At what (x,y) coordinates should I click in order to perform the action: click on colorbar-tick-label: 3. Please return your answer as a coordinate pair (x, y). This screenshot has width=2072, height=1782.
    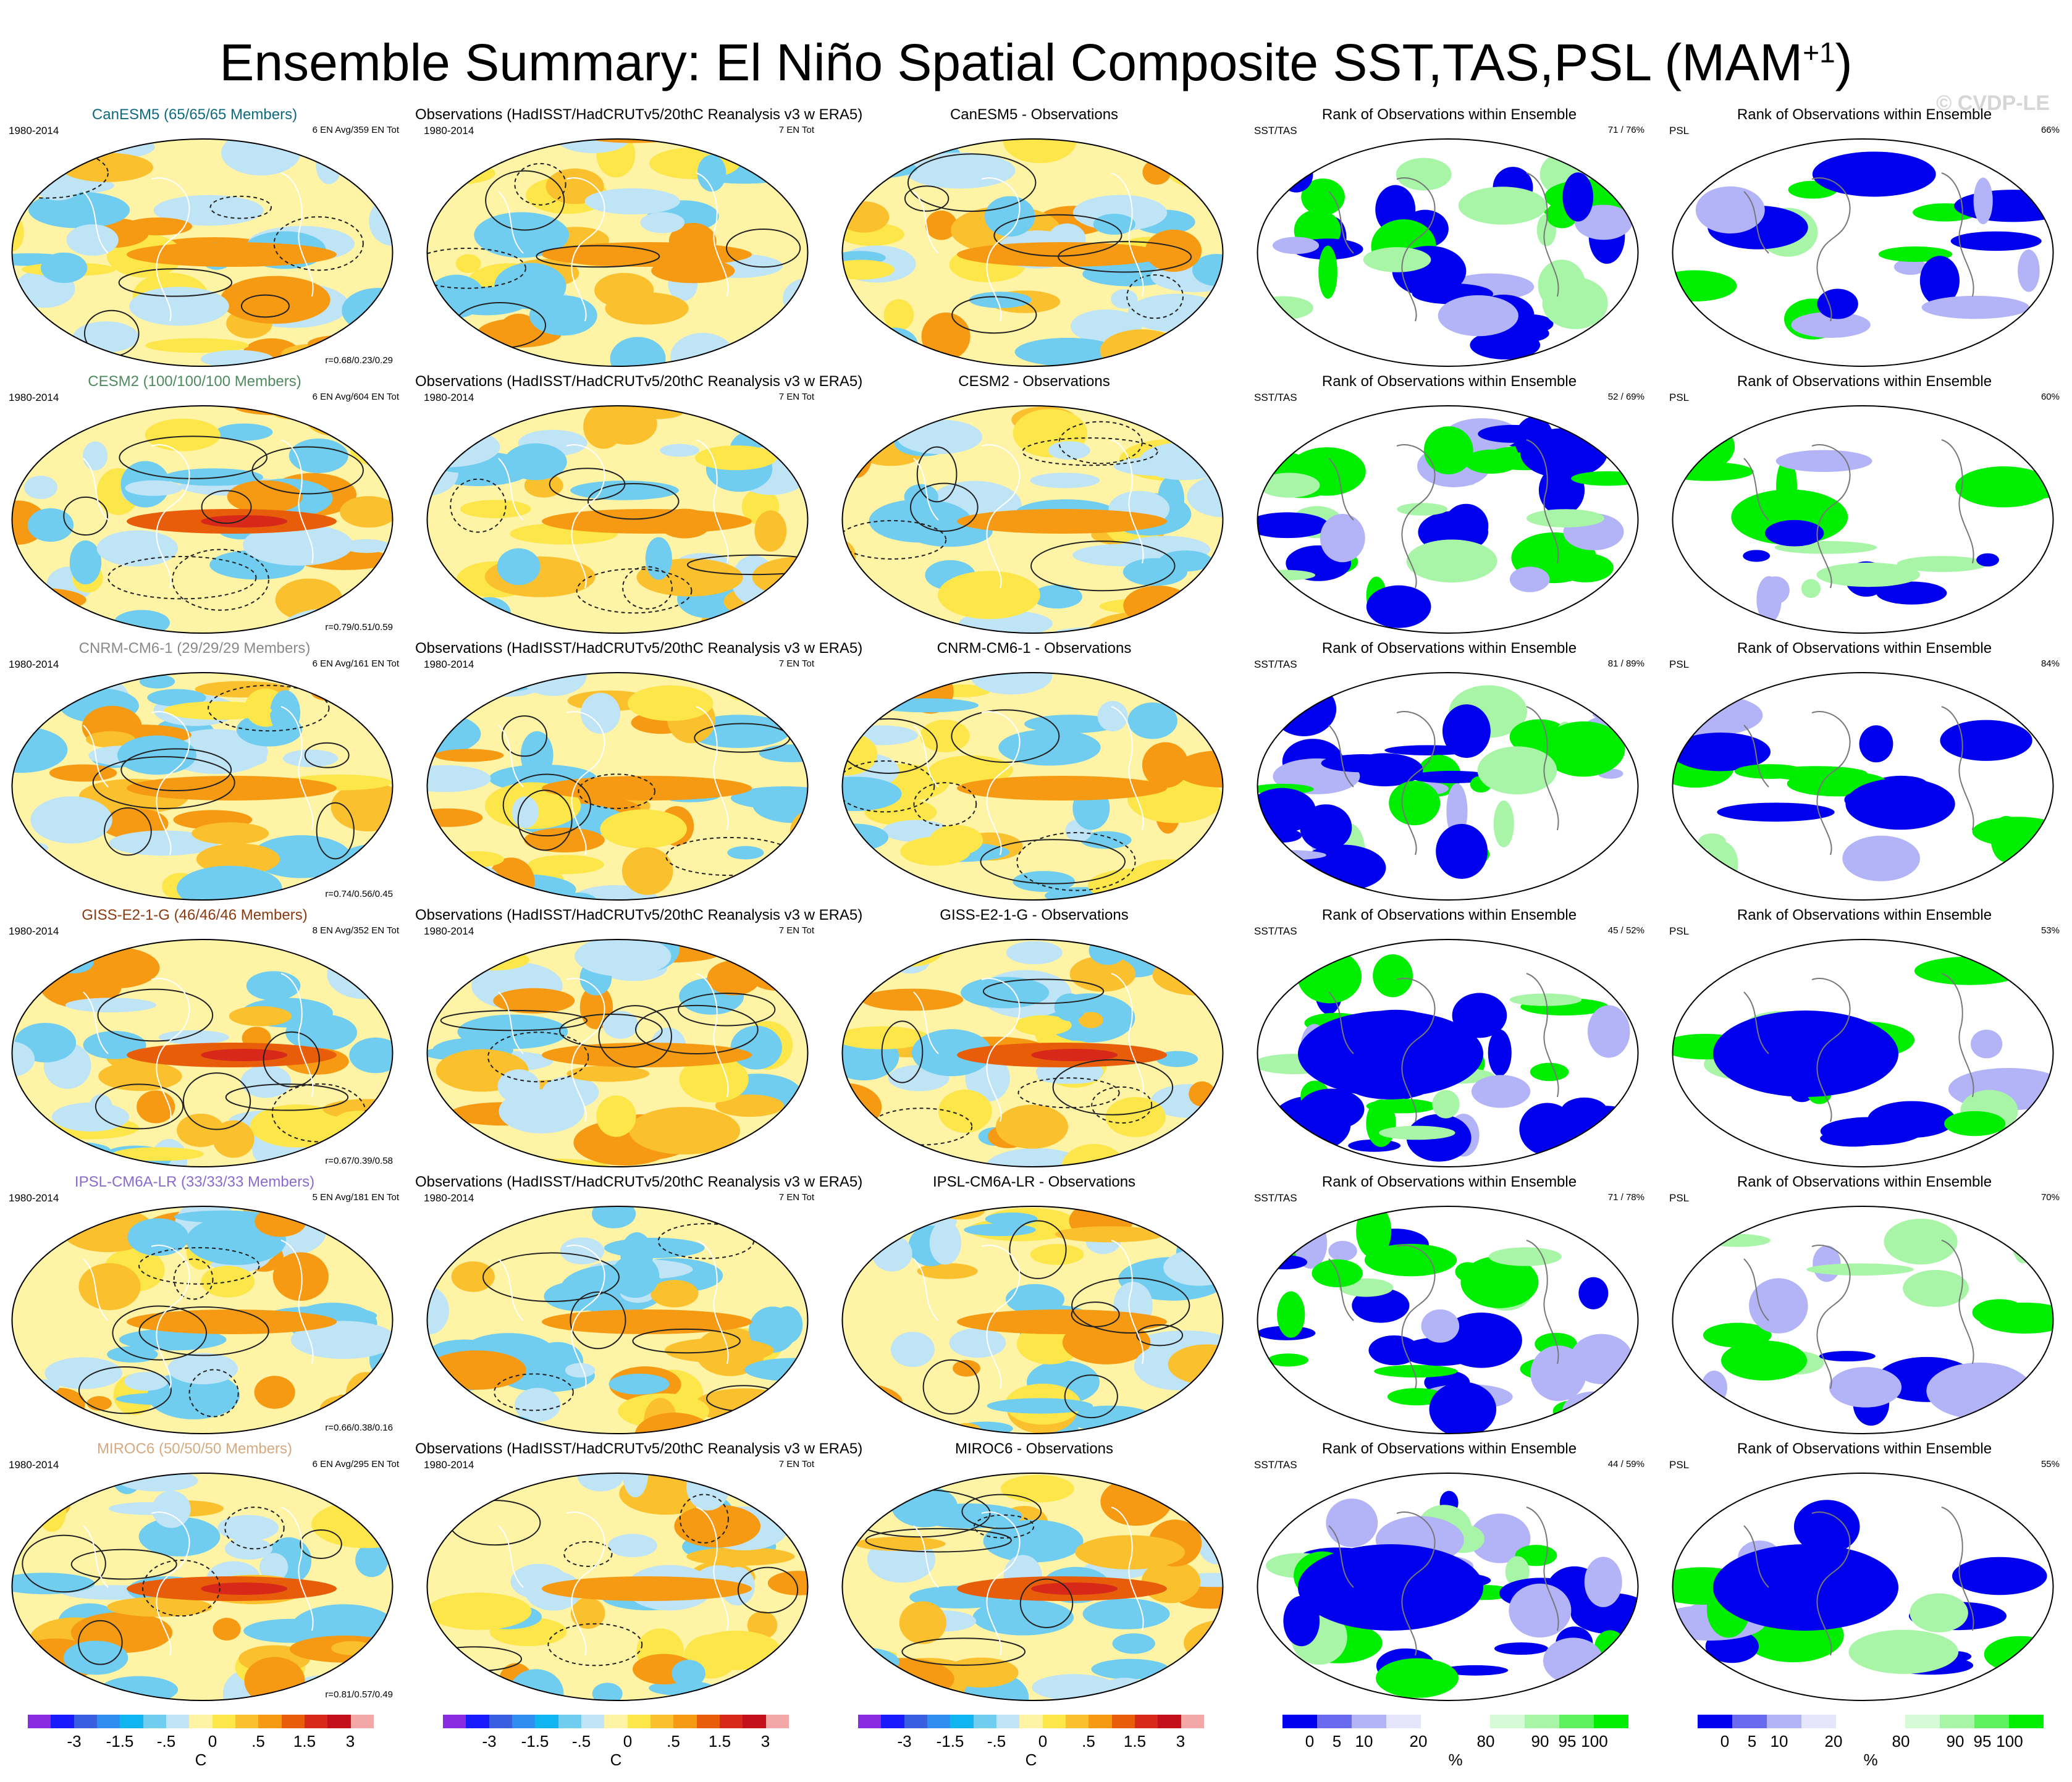
    Looking at the image, I should click on (350, 1741).